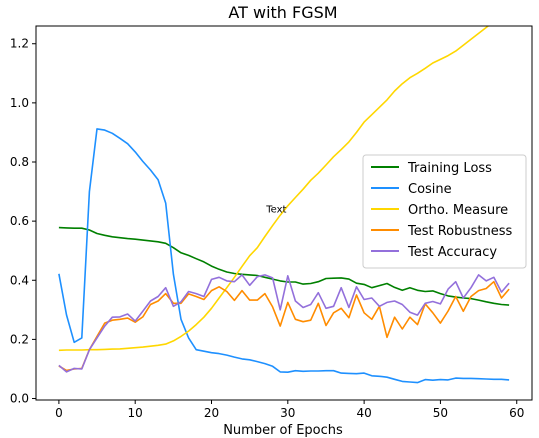 This screenshot has width=539, height=438. Describe the element at coordinates (458, 210) in the screenshot. I see `legend-label: Ortho. Measure` at that location.